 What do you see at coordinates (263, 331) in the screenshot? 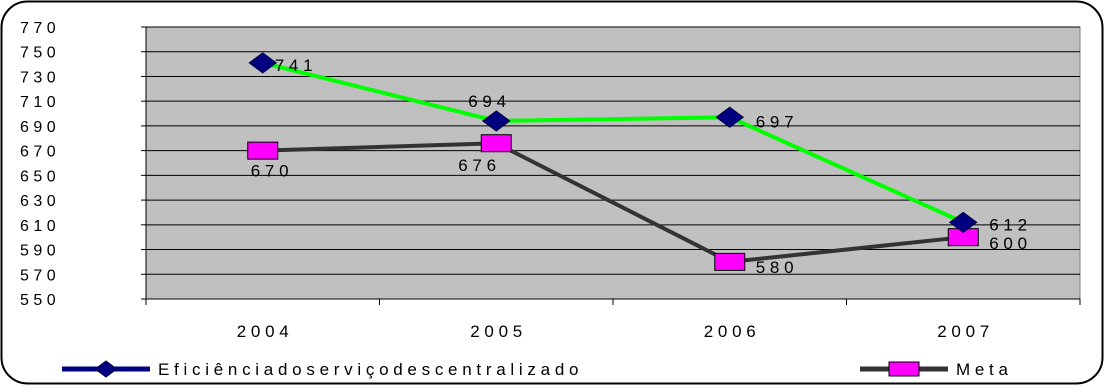
I see `x-tick-label: 2 0 0 4` at bounding box center [263, 331].